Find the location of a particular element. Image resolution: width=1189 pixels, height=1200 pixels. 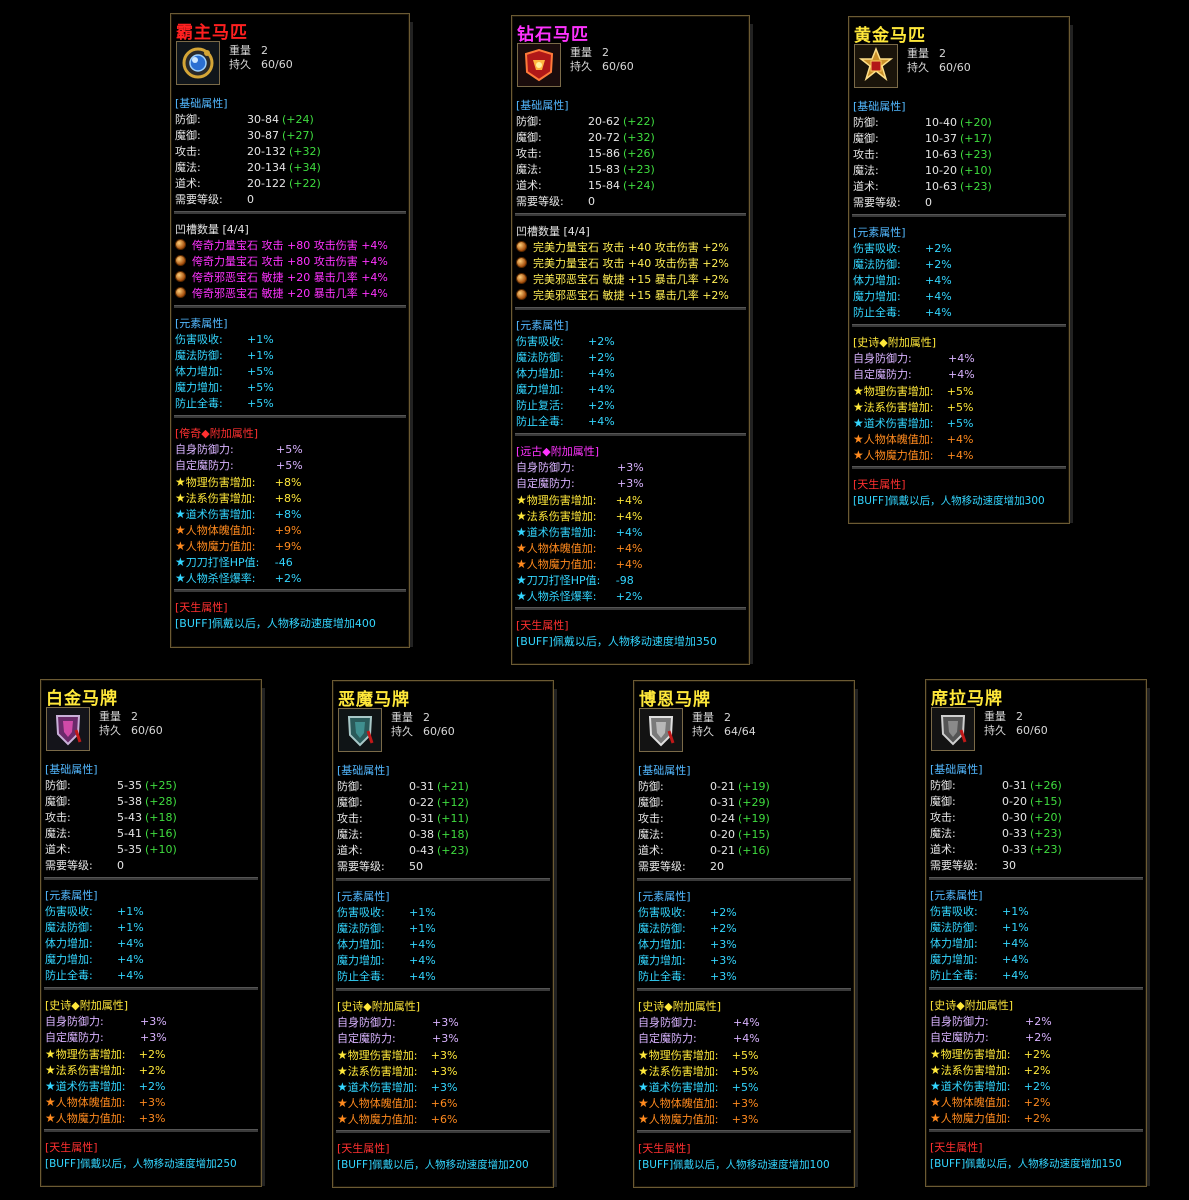

grey-shield-icon is located at coordinates (953, 729).